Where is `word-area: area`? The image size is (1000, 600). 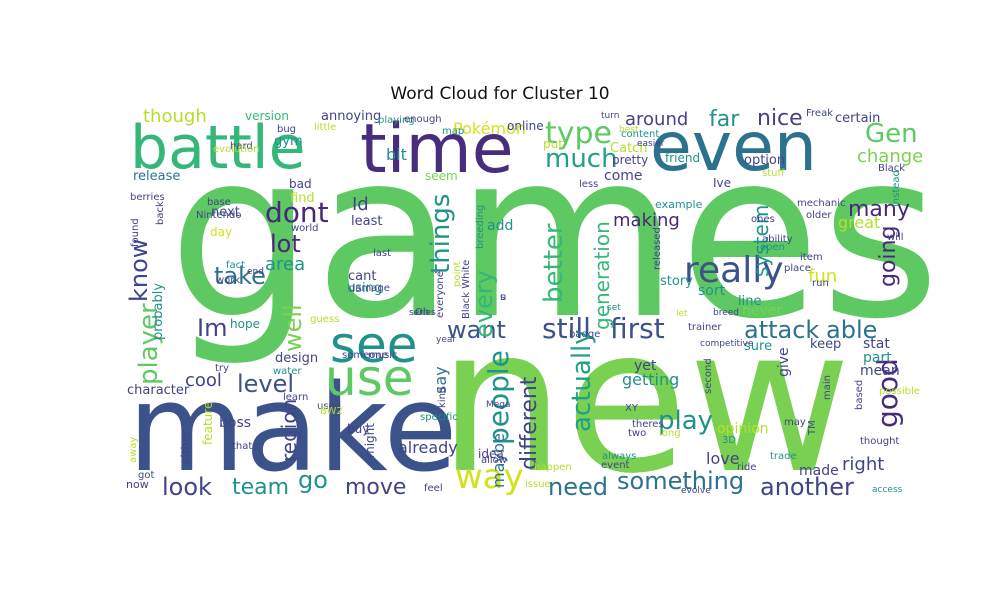
word-area: area is located at coordinates (285, 264).